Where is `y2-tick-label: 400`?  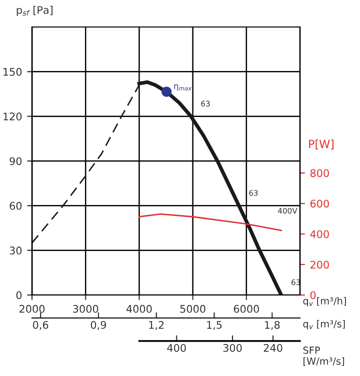 y2-tick-label: 400 is located at coordinates (319, 234).